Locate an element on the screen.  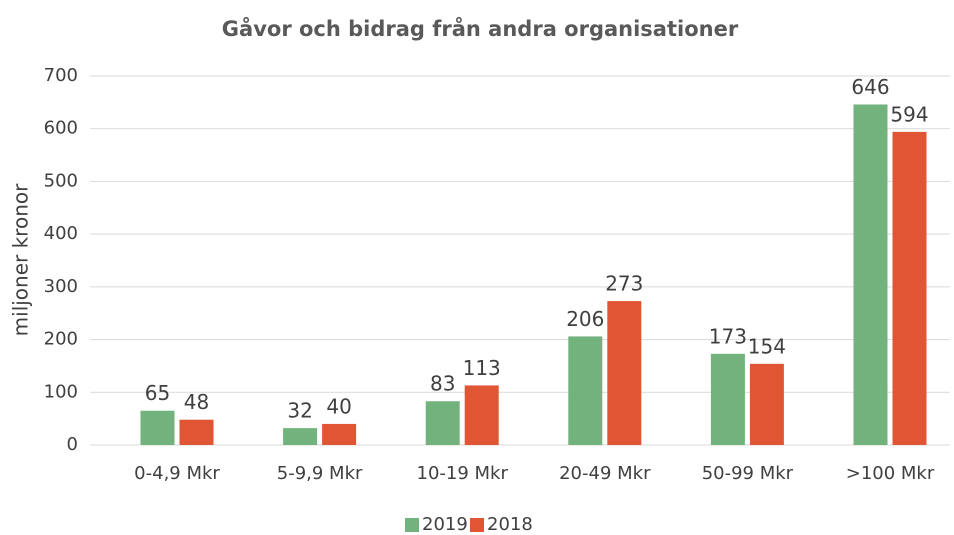
x-tick-label: 50-99 Mkr is located at coordinates (748, 473).